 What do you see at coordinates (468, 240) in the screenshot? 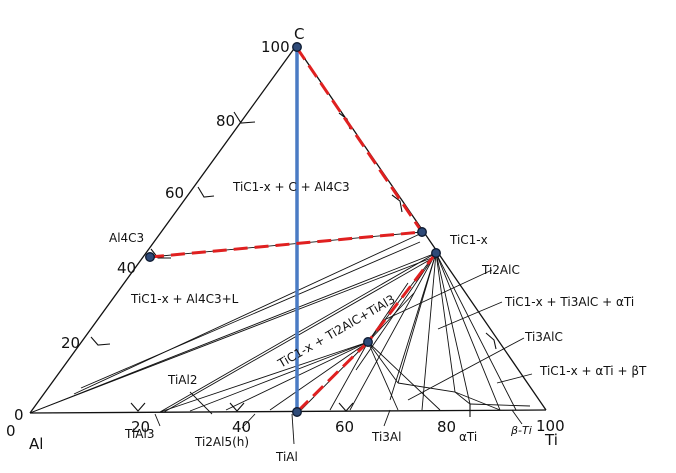
I see `phase-label-tic: TiC1-x` at bounding box center [468, 240].